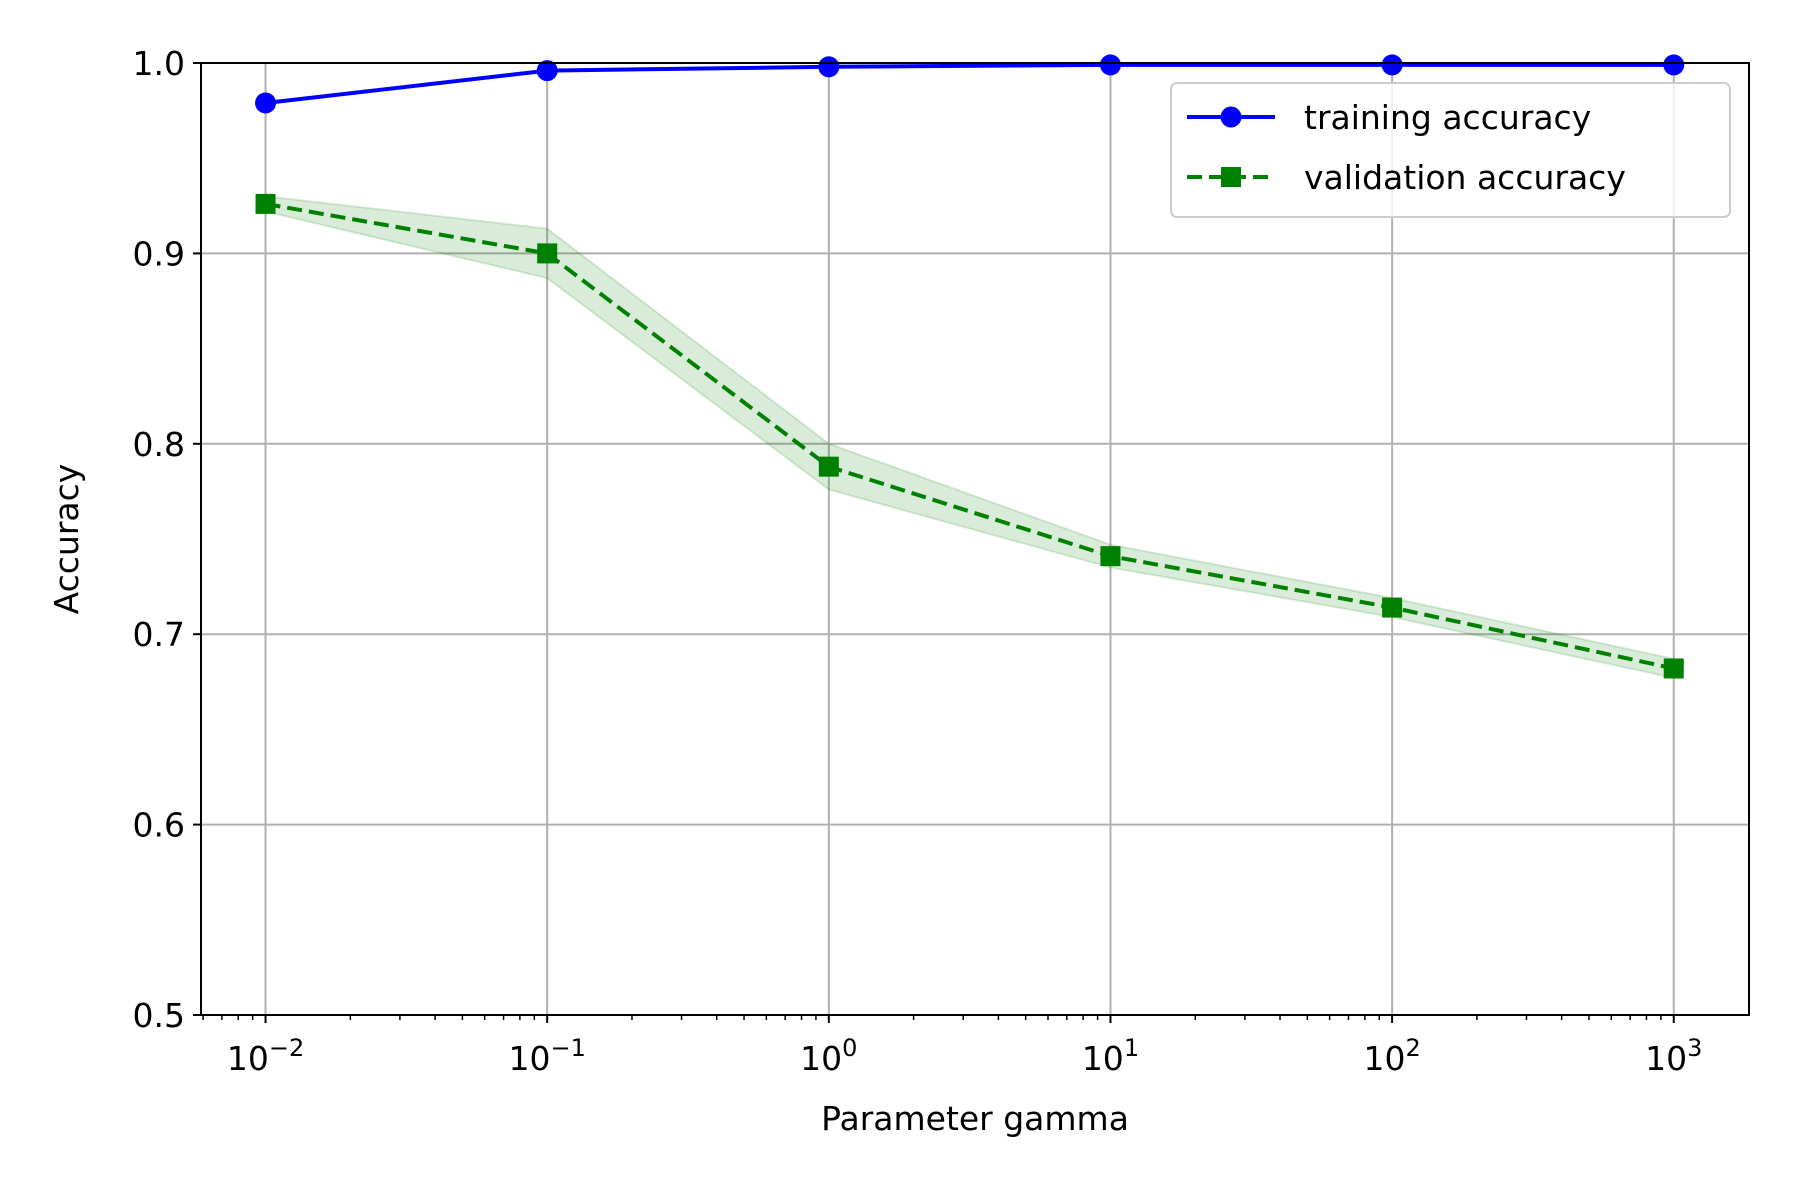  I want to click on y-tick-label-1: 0.6, so click(159, 825).